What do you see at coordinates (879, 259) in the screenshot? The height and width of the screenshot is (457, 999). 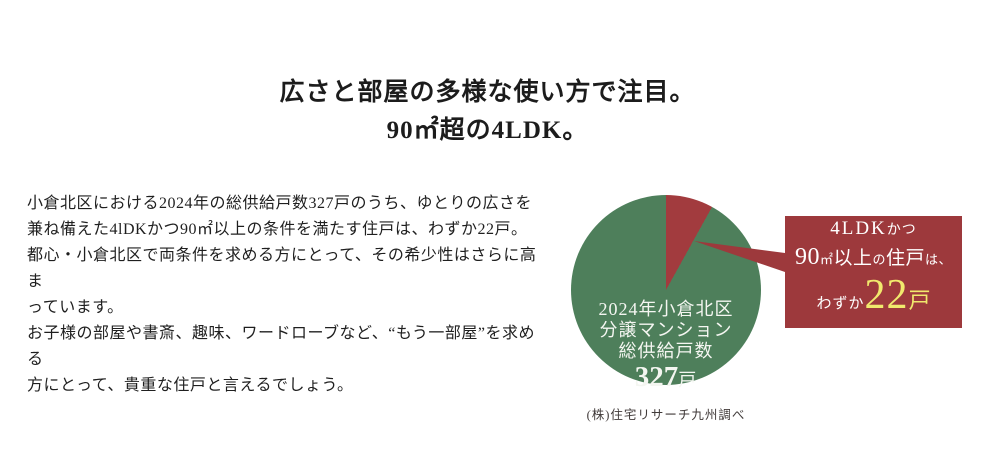 I see `callout-line2-no: の` at bounding box center [879, 259].